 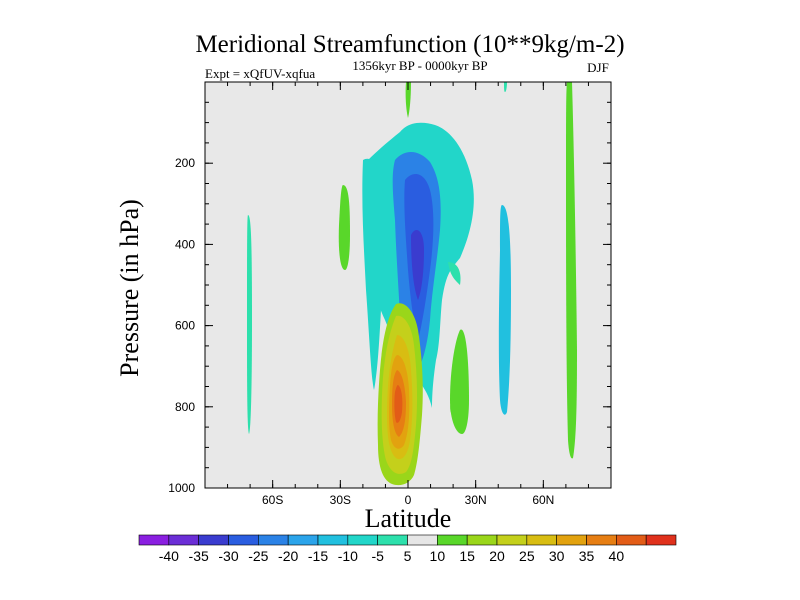 What do you see at coordinates (185, 326) in the screenshot?
I see `y-tick-label: 600` at bounding box center [185, 326].